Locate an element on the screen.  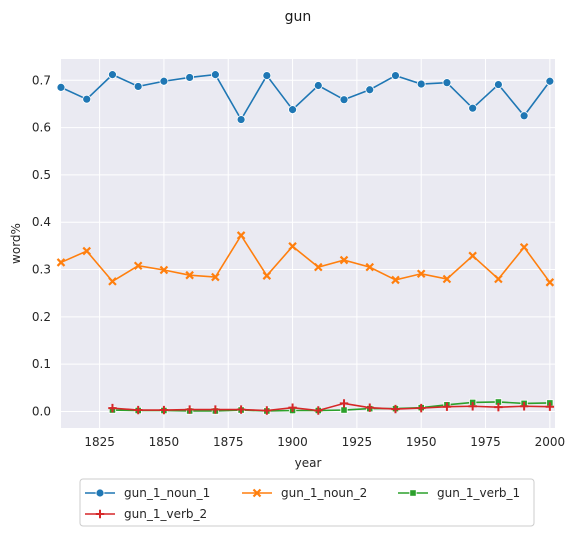
x-tick-label: 1875 is located at coordinates (228, 442).